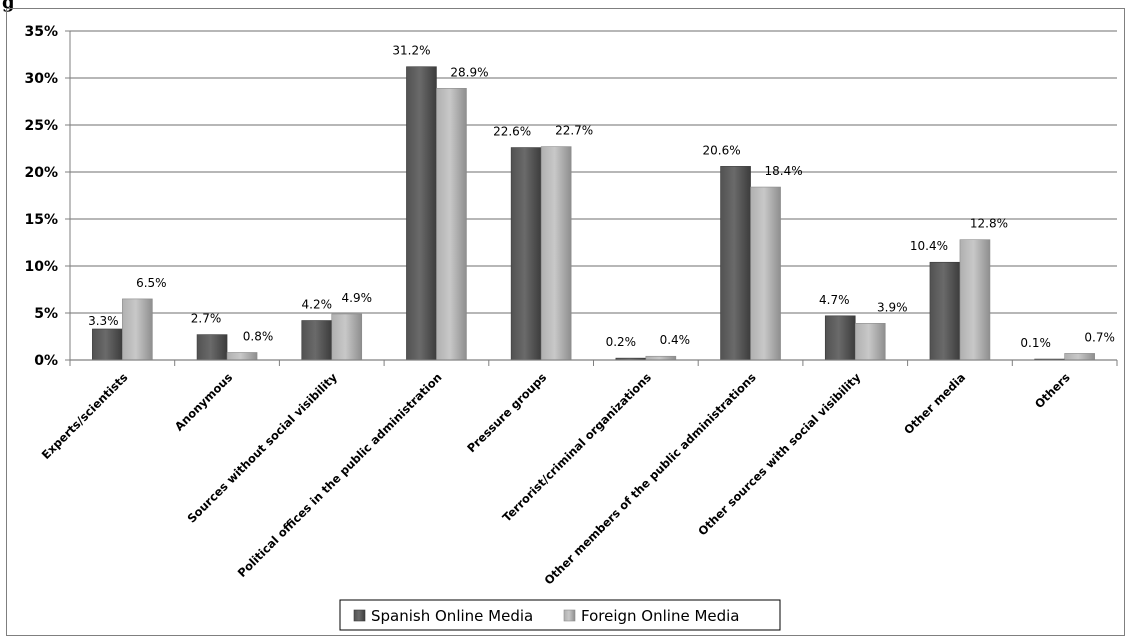 The height and width of the screenshot is (642, 1130). What do you see at coordinates (834, 300) in the screenshot?
I see `data-label: 4.7%` at bounding box center [834, 300].